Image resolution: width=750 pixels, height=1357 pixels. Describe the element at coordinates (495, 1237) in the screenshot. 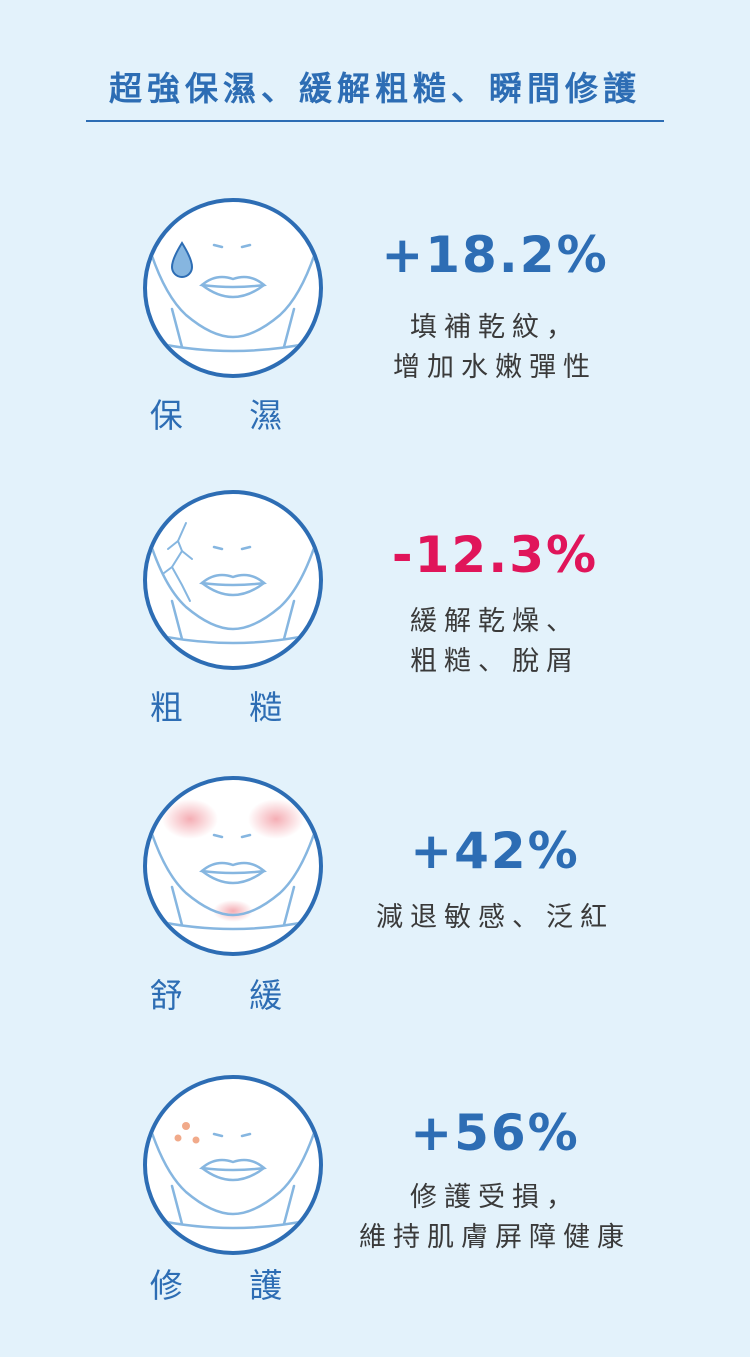

I see `benefit-desc-line: 維持肌膚屏障健康` at that location.